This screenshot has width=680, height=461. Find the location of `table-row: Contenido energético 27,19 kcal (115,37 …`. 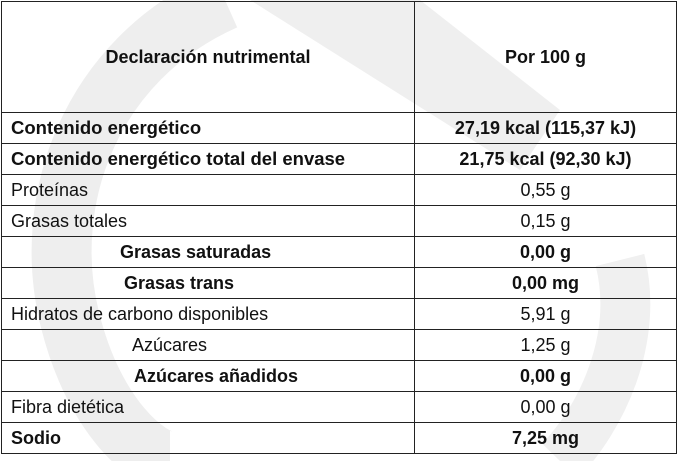

table-row: Contenido energético 27,19 kcal (115,37 … is located at coordinates (339, 128).